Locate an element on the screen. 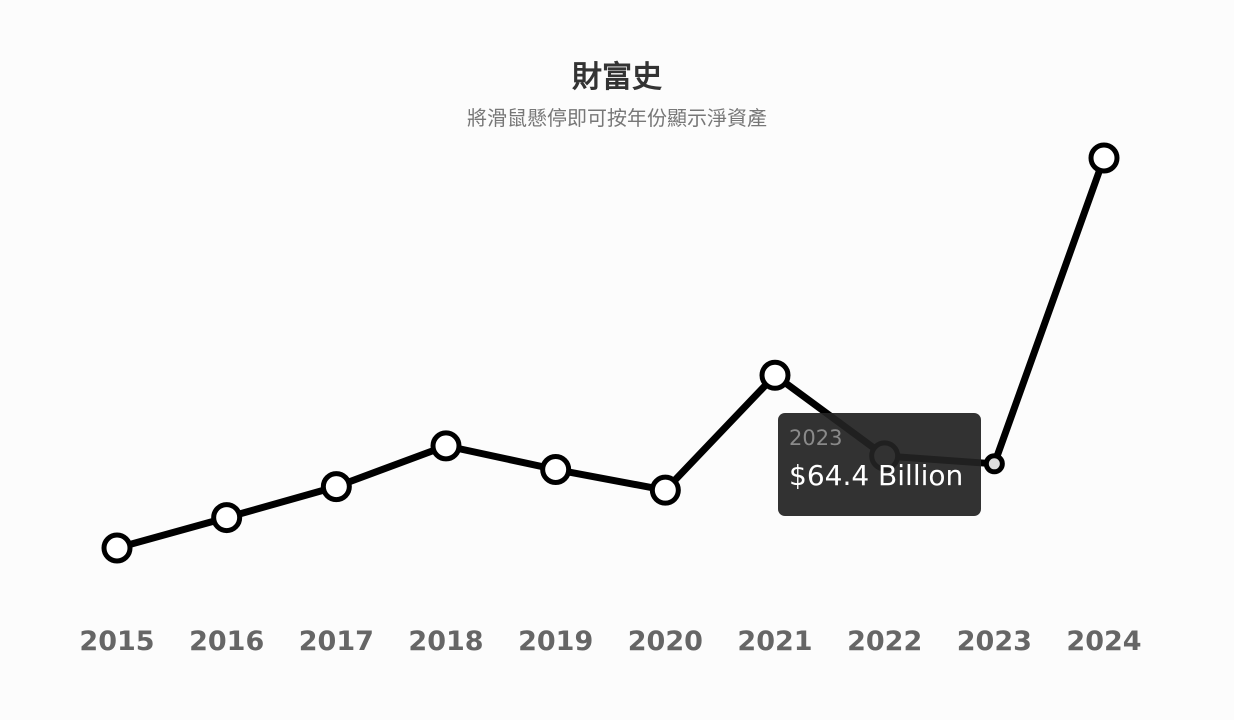 The width and height of the screenshot is (1234, 720). data-point-2024 is located at coordinates (1104, 158).